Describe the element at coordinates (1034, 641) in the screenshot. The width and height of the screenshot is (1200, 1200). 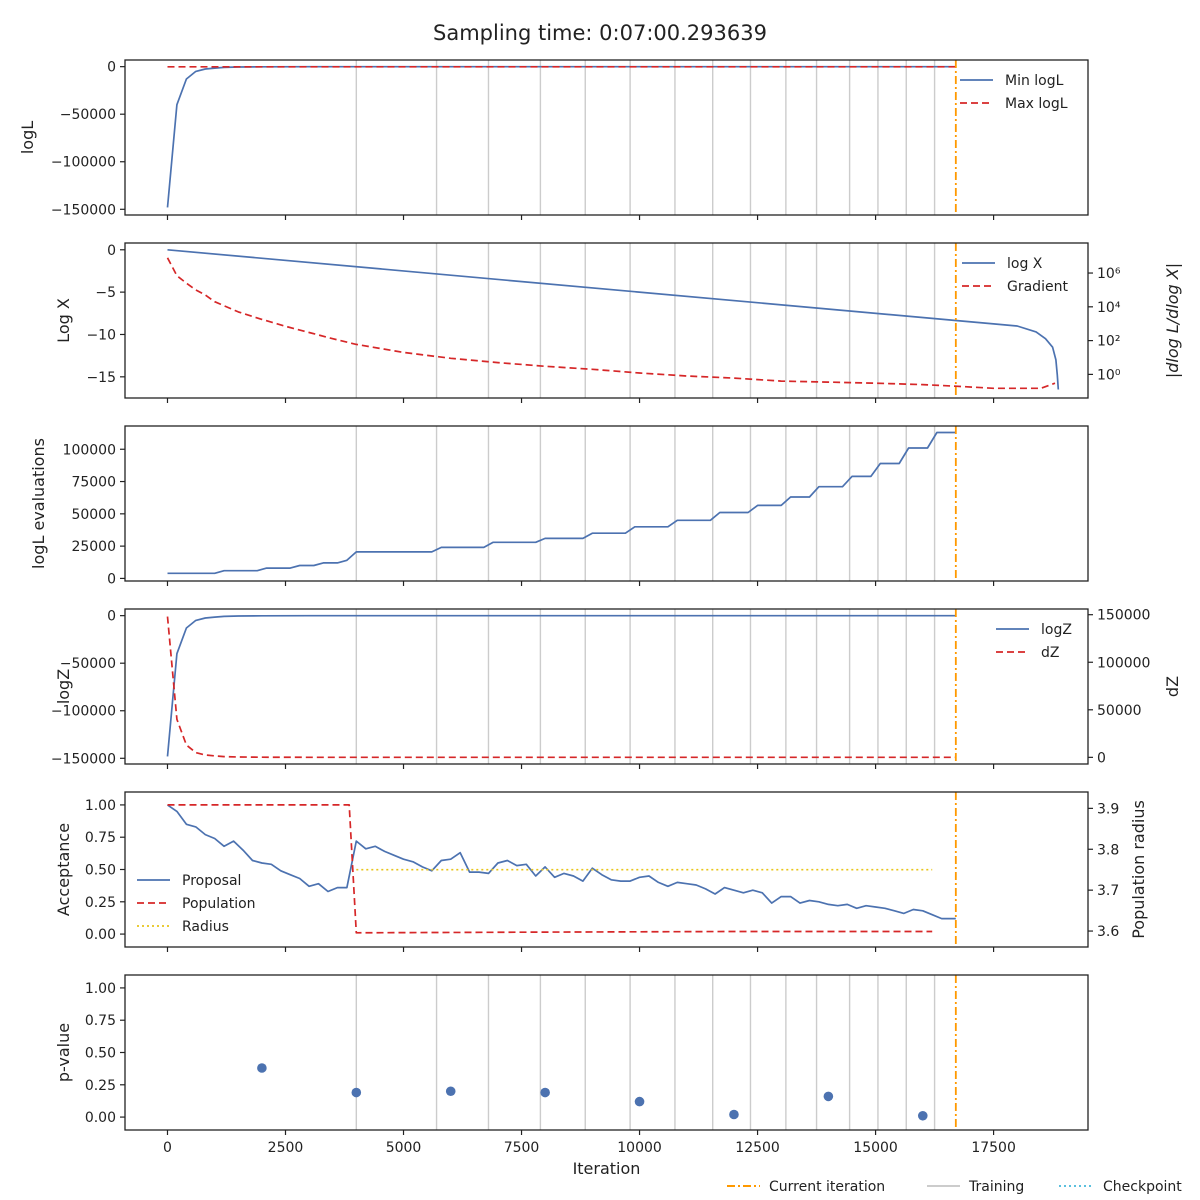
I see `panel-legend: logZ dZ` at that location.